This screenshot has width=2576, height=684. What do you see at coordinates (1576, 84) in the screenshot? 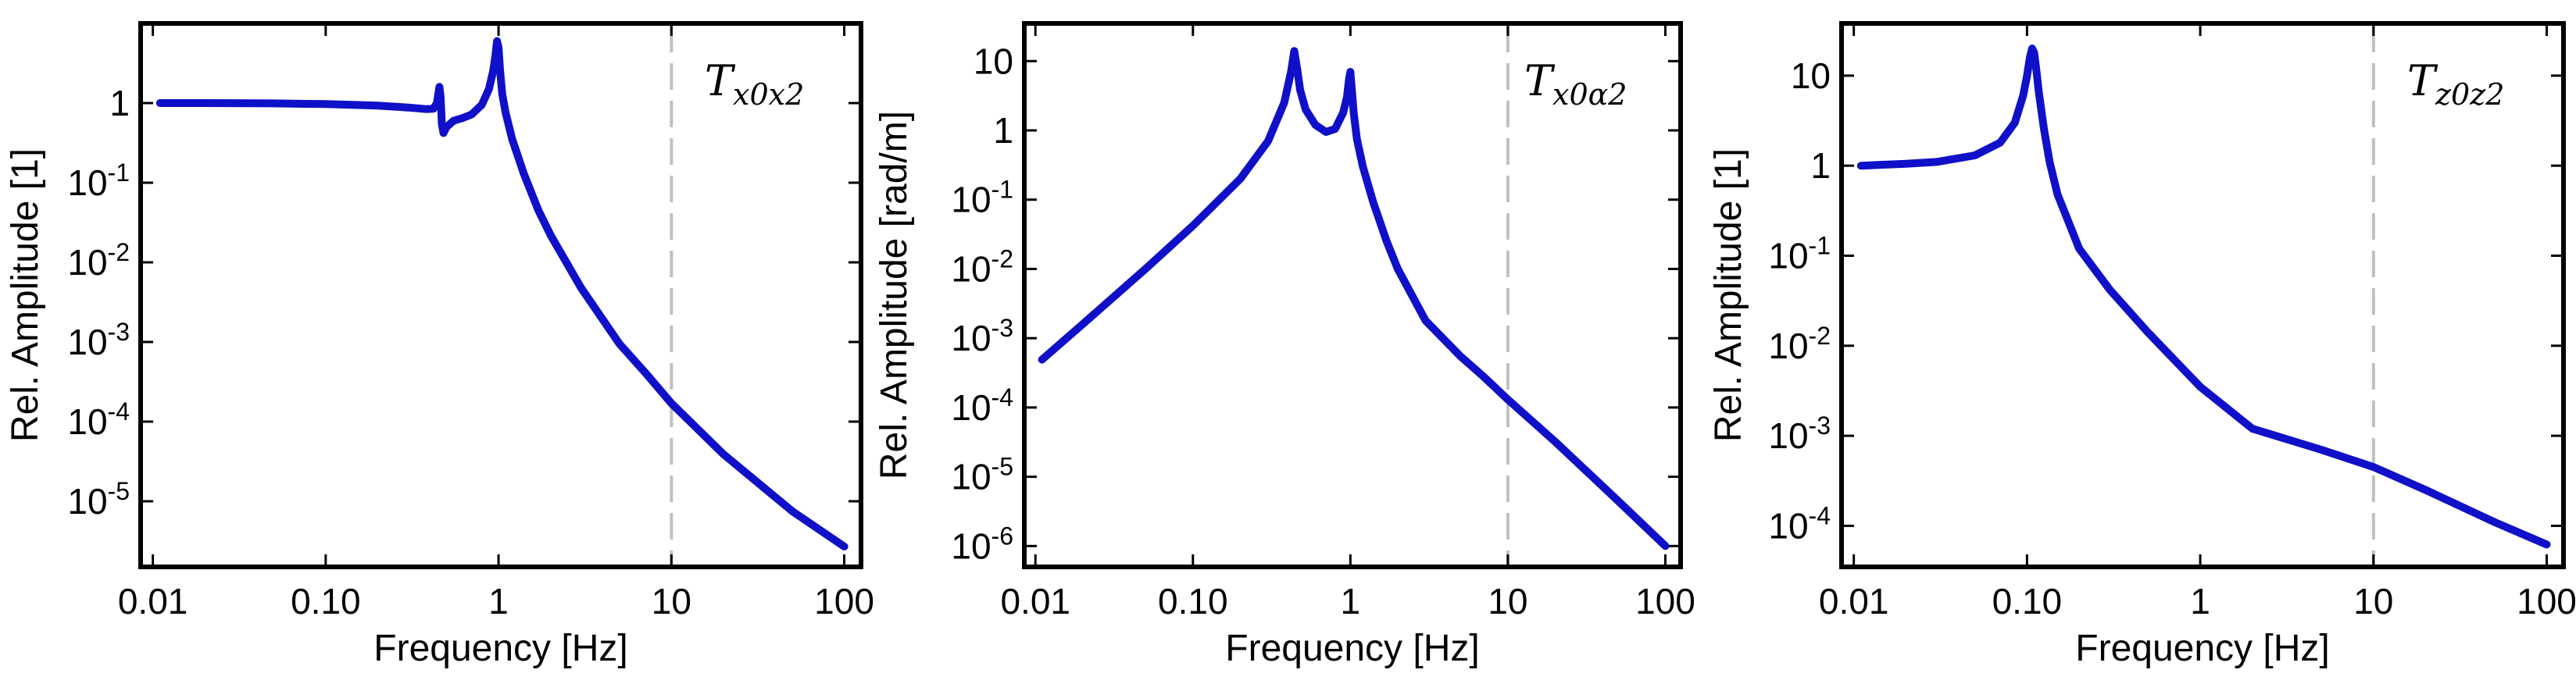
I see `panel-title: Tx0α2` at bounding box center [1576, 84].